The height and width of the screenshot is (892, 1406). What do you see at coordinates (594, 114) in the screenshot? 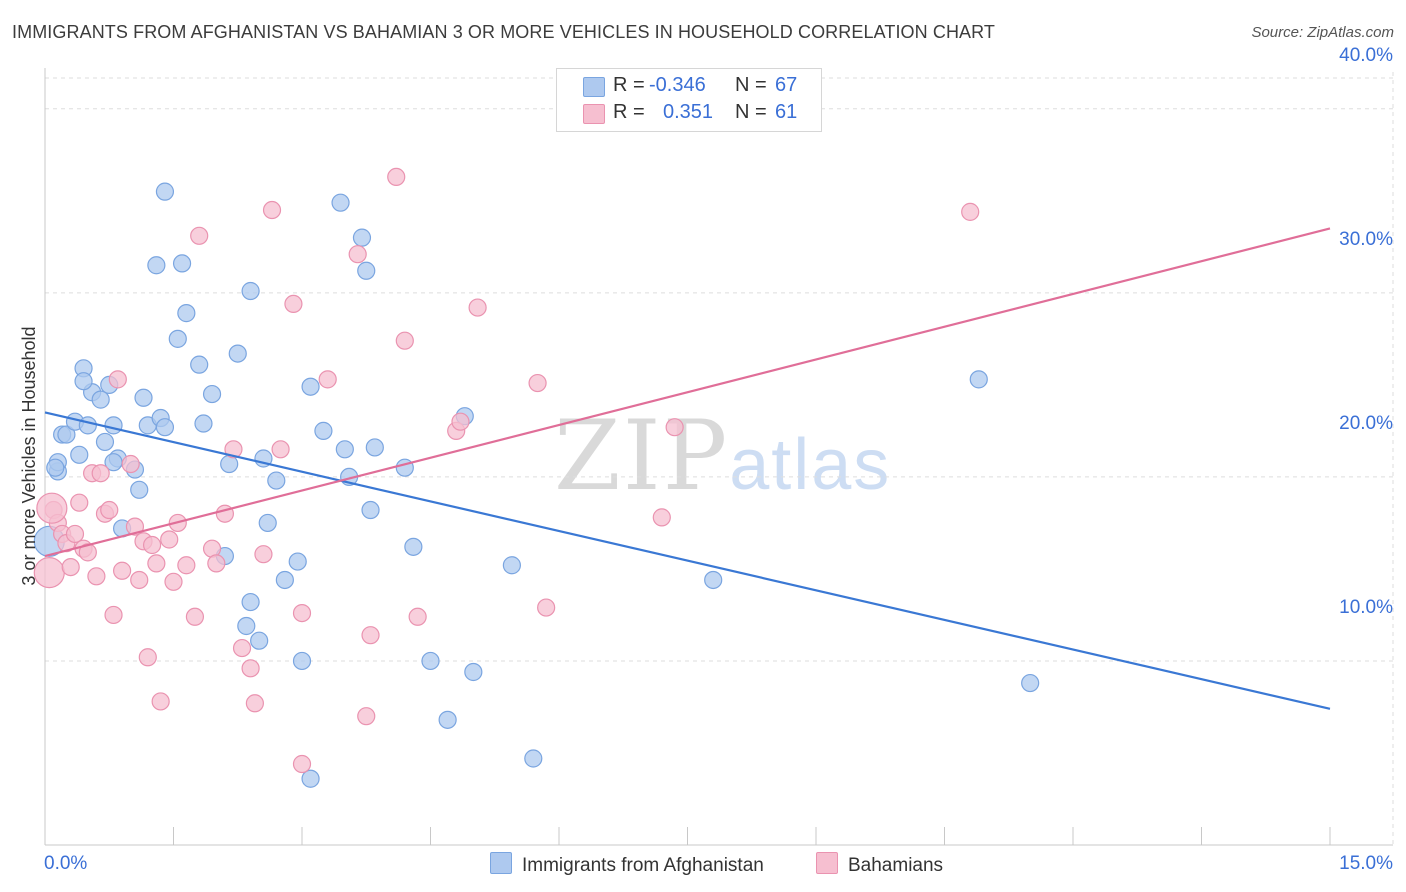
I see `pink-swatch` at bounding box center [594, 114].